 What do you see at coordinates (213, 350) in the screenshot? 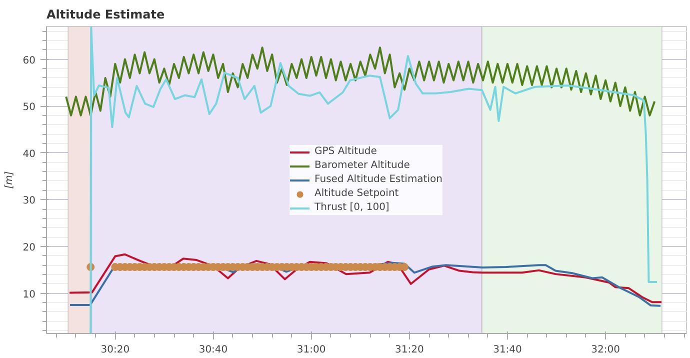
I see `x-tick-label: 30:40` at bounding box center [213, 350].